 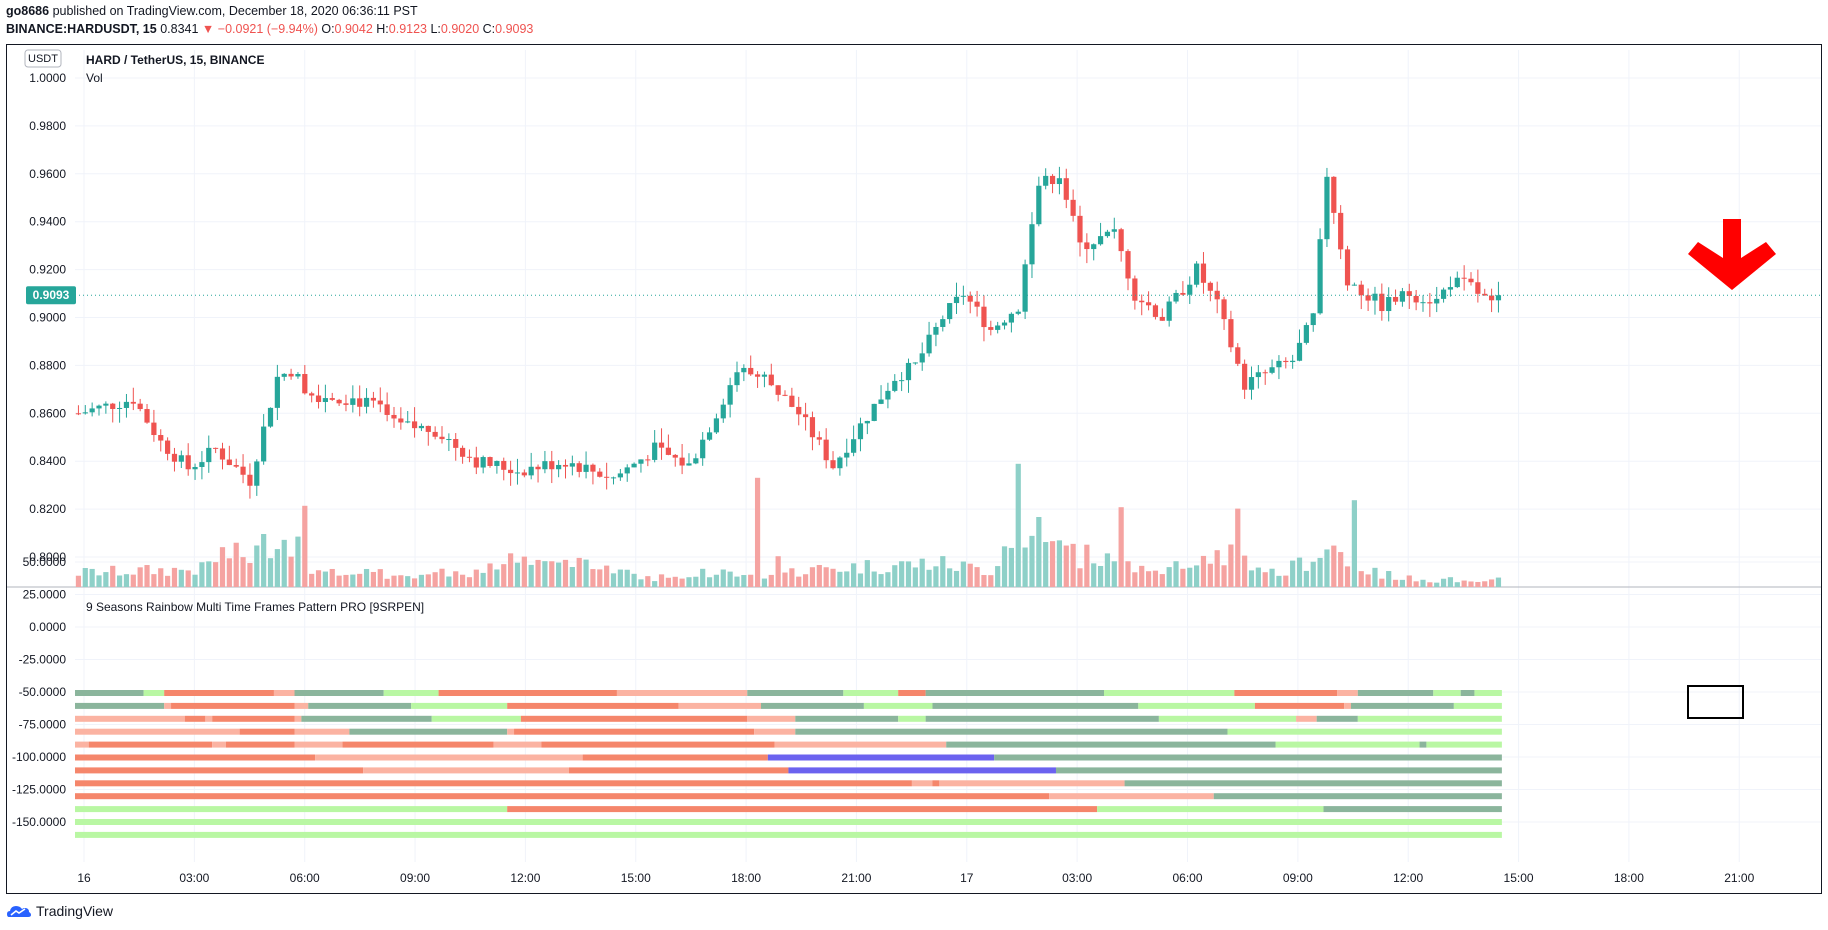 I want to click on currency-badge: USDT, so click(x=43, y=58).